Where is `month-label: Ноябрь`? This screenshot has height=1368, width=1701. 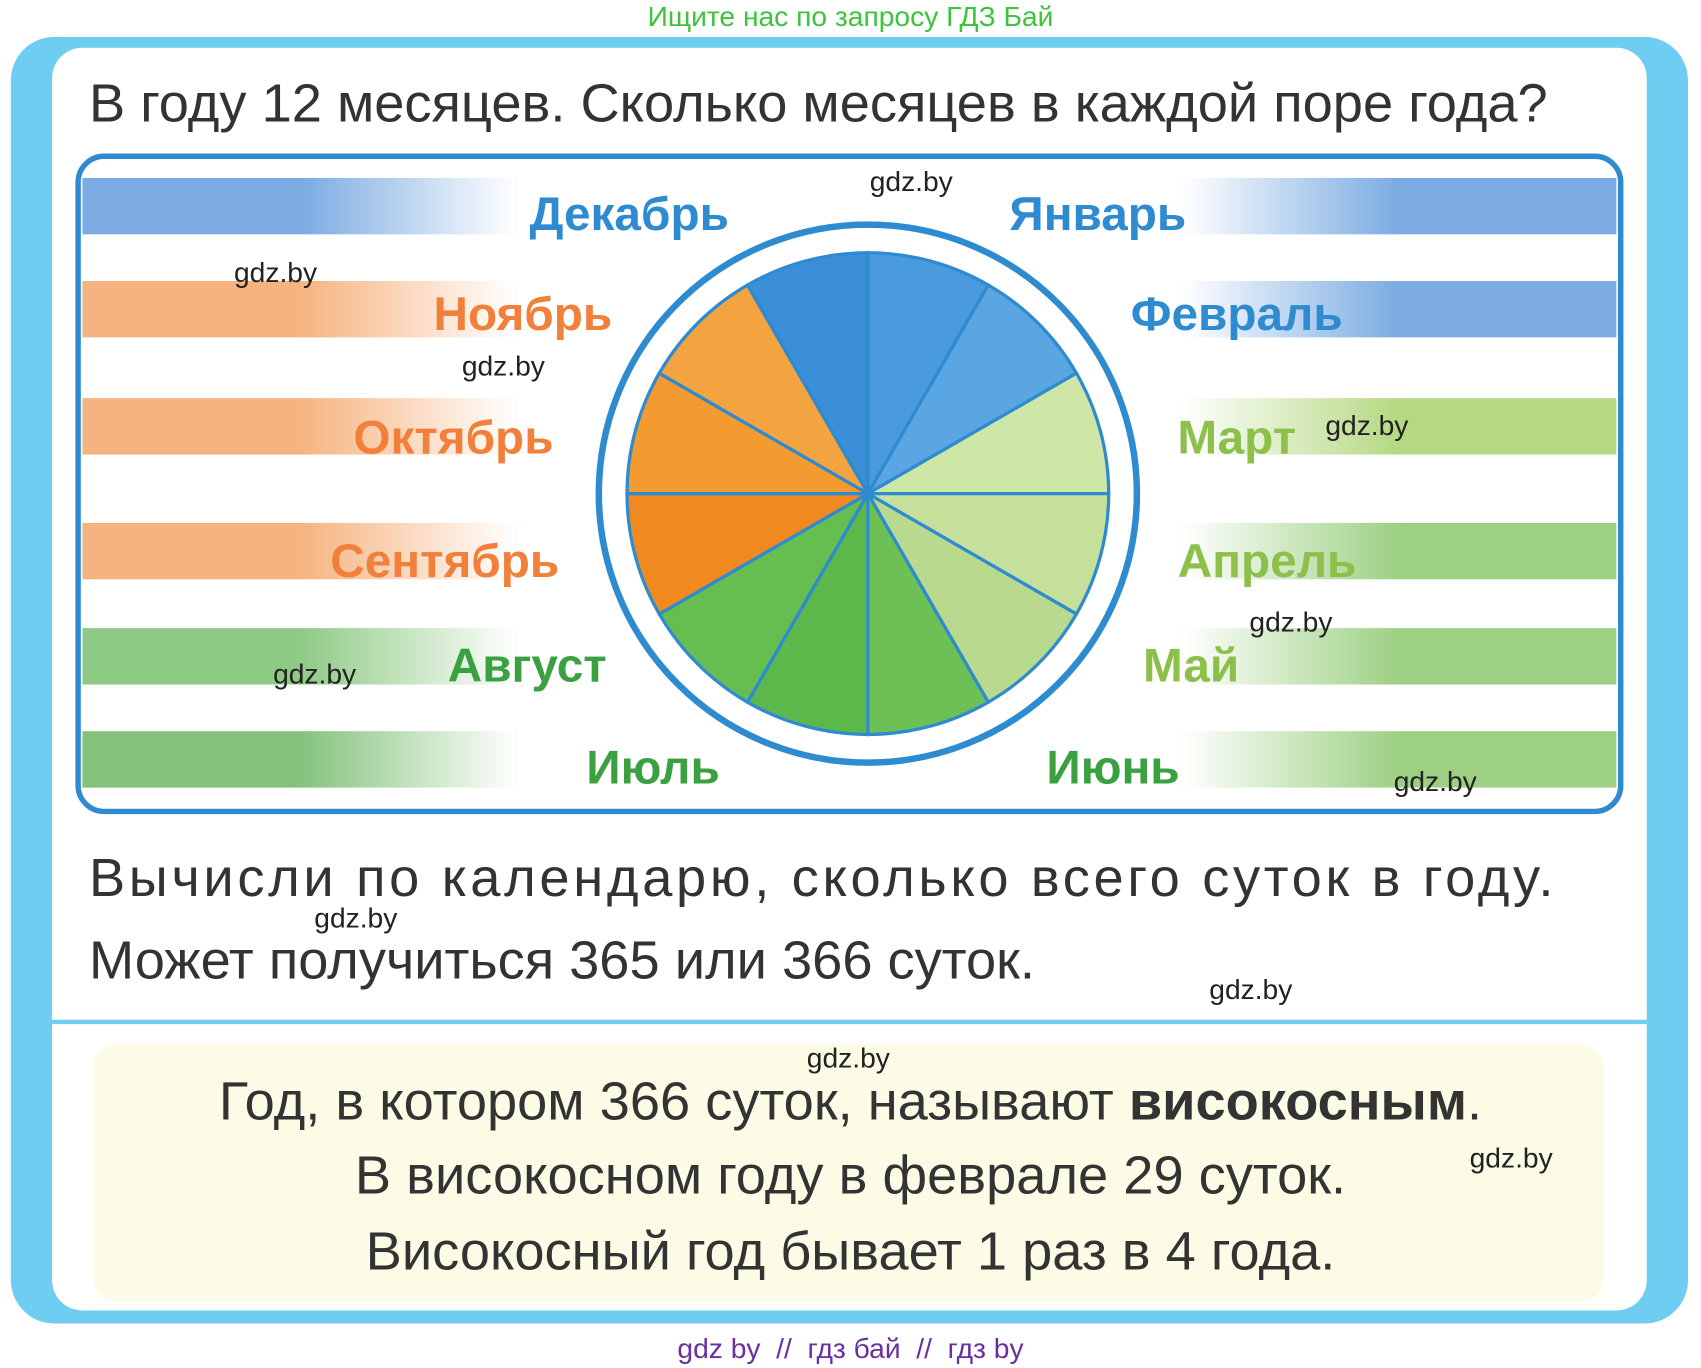
month-label: Ноябрь is located at coordinates (522, 314).